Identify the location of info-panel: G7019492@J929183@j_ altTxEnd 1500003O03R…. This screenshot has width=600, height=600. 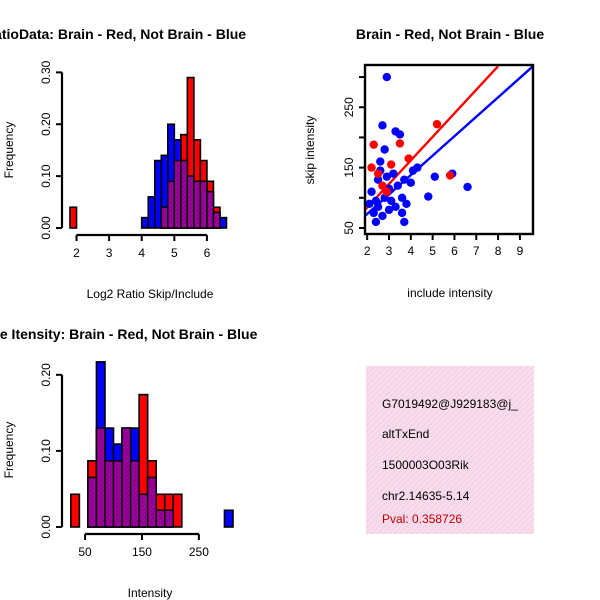
(450, 450).